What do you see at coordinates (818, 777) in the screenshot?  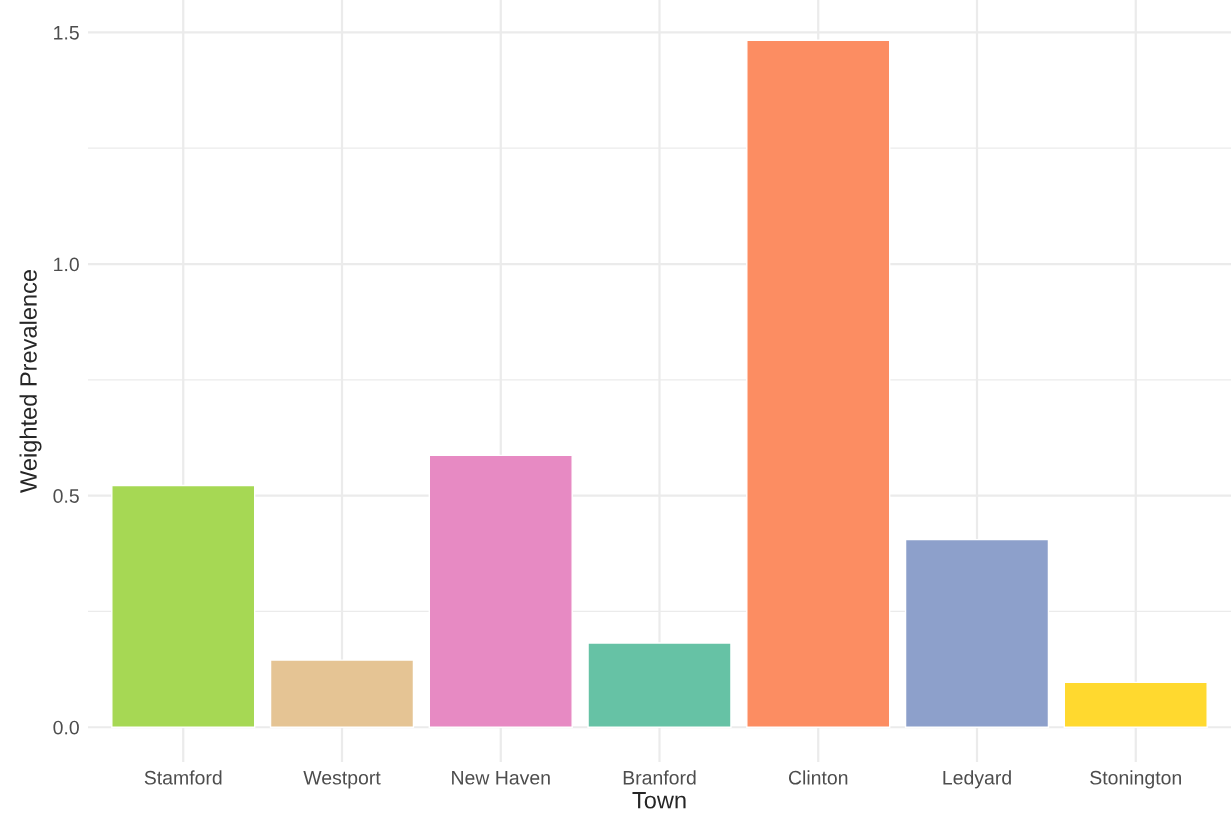 I see `x-tick-label: Clinton` at bounding box center [818, 777].